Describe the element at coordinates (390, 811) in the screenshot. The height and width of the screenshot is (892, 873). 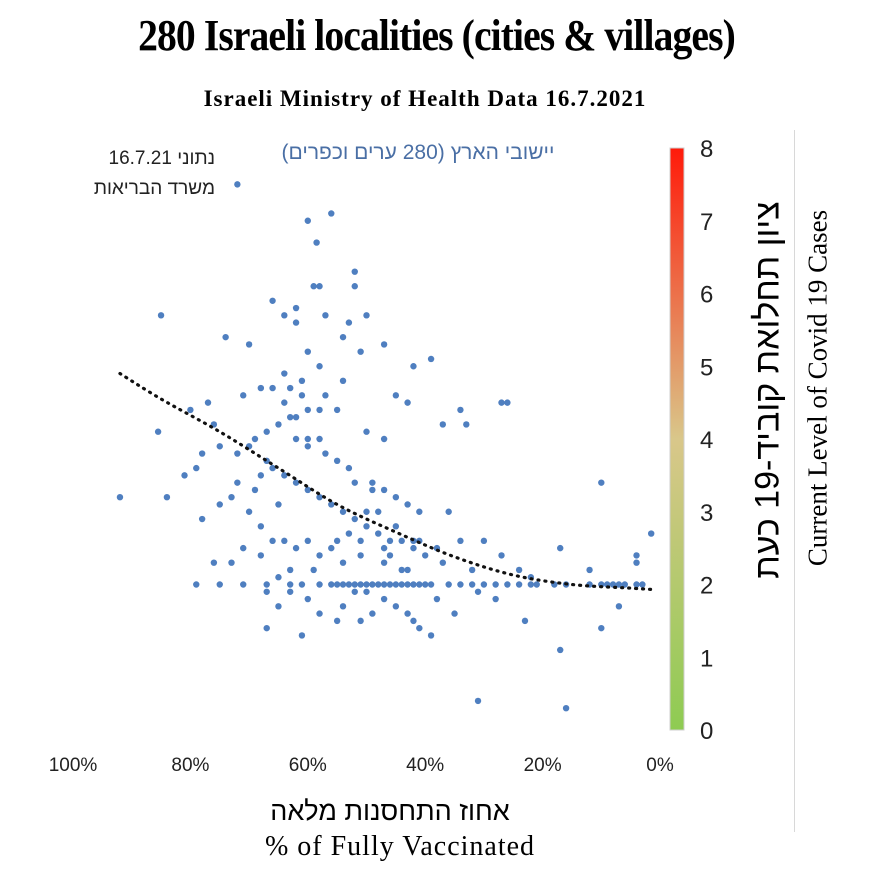
I see `x-axis-label-hebrew: אחוז התחסנות מלאה` at that location.